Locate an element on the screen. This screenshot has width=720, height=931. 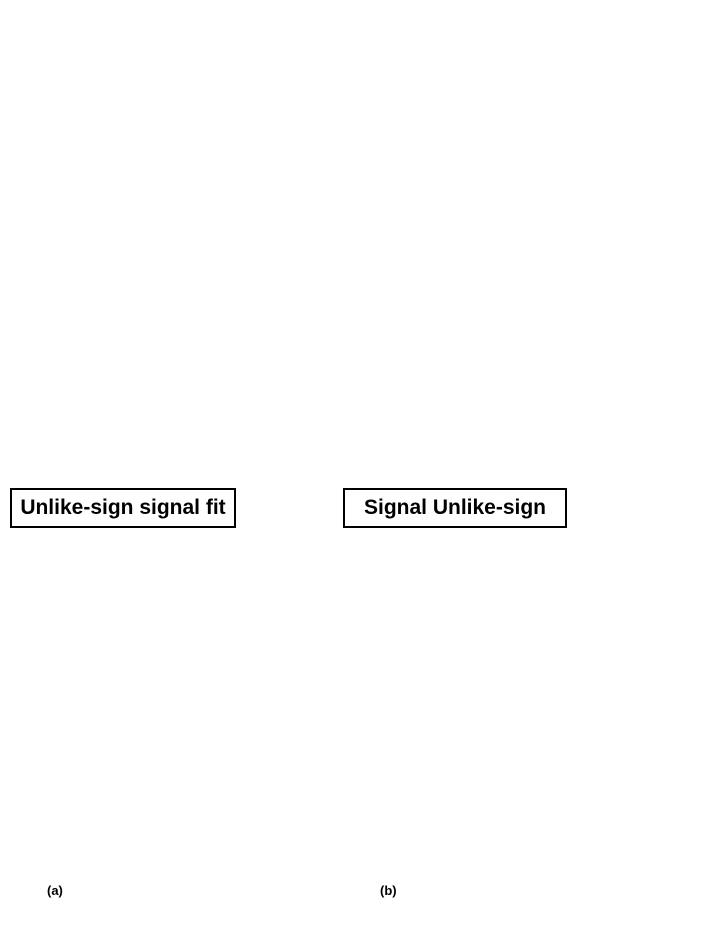
chart-title-a: Unlike-sign signal fit is located at coordinates (123, 508).